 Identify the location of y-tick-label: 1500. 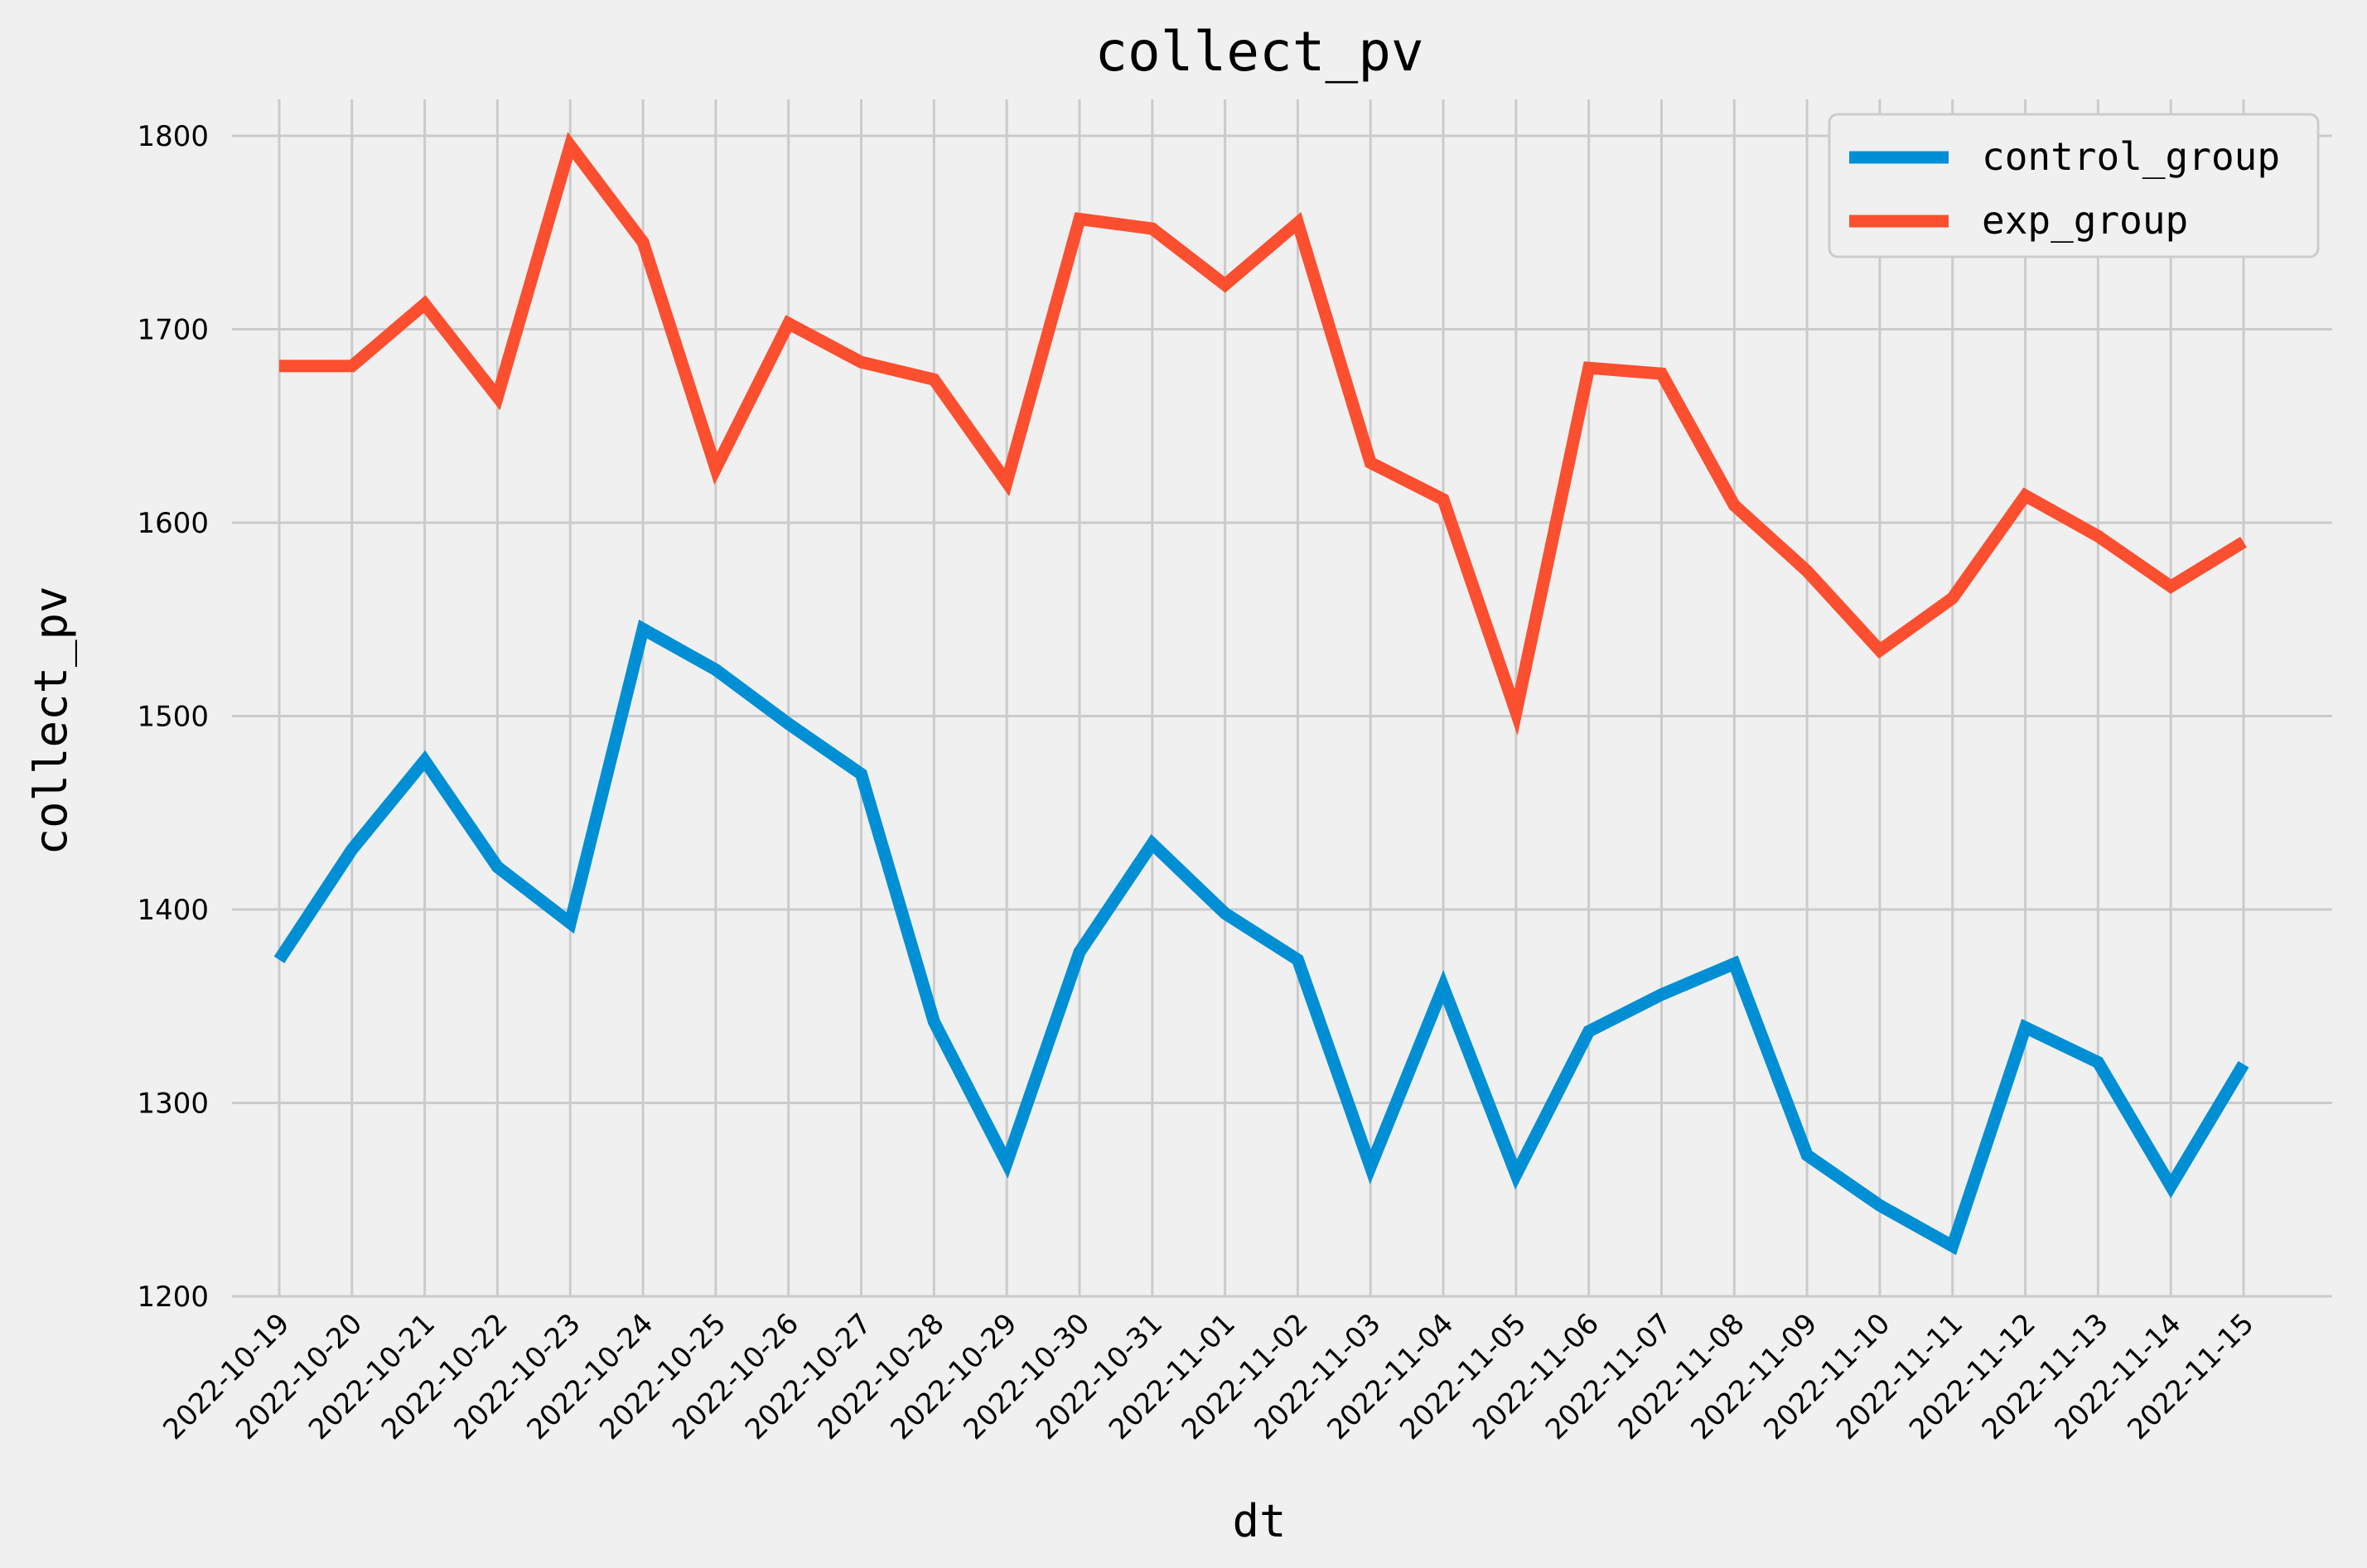
(173, 717).